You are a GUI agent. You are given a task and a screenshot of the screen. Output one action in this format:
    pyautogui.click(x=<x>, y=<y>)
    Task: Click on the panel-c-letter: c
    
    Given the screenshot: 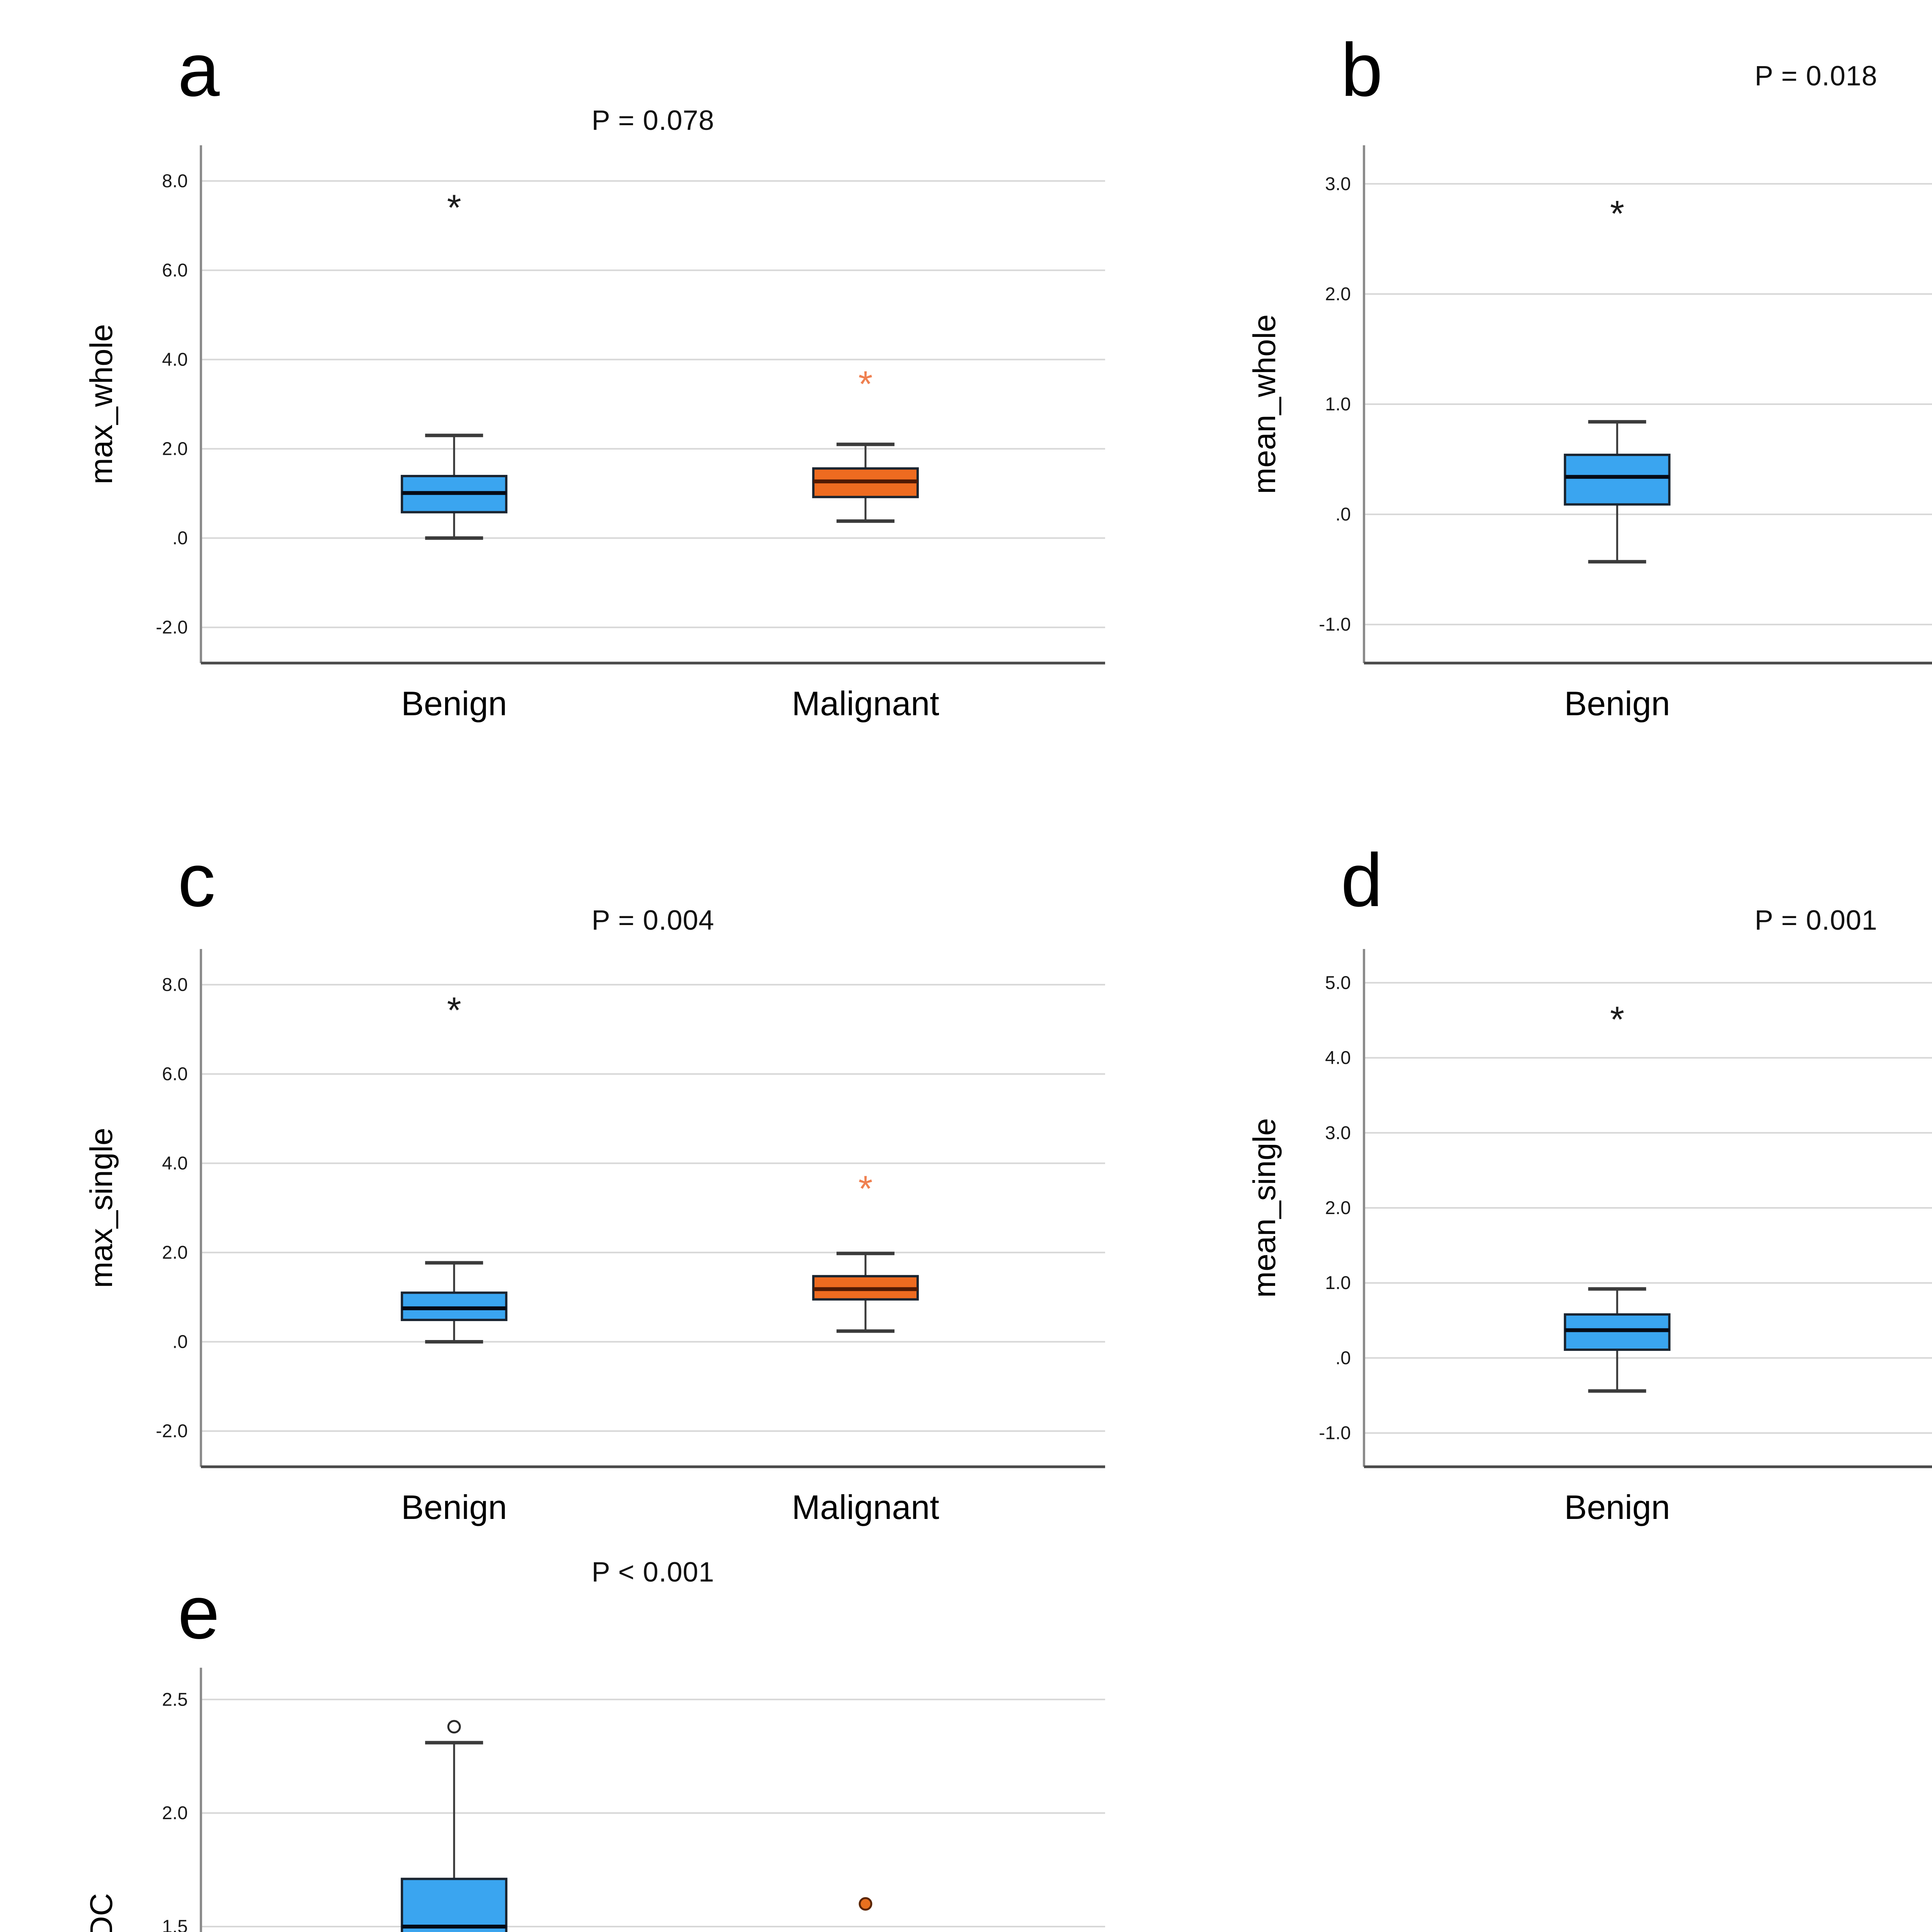 What is the action you would take?
    pyautogui.click(x=197, y=880)
    